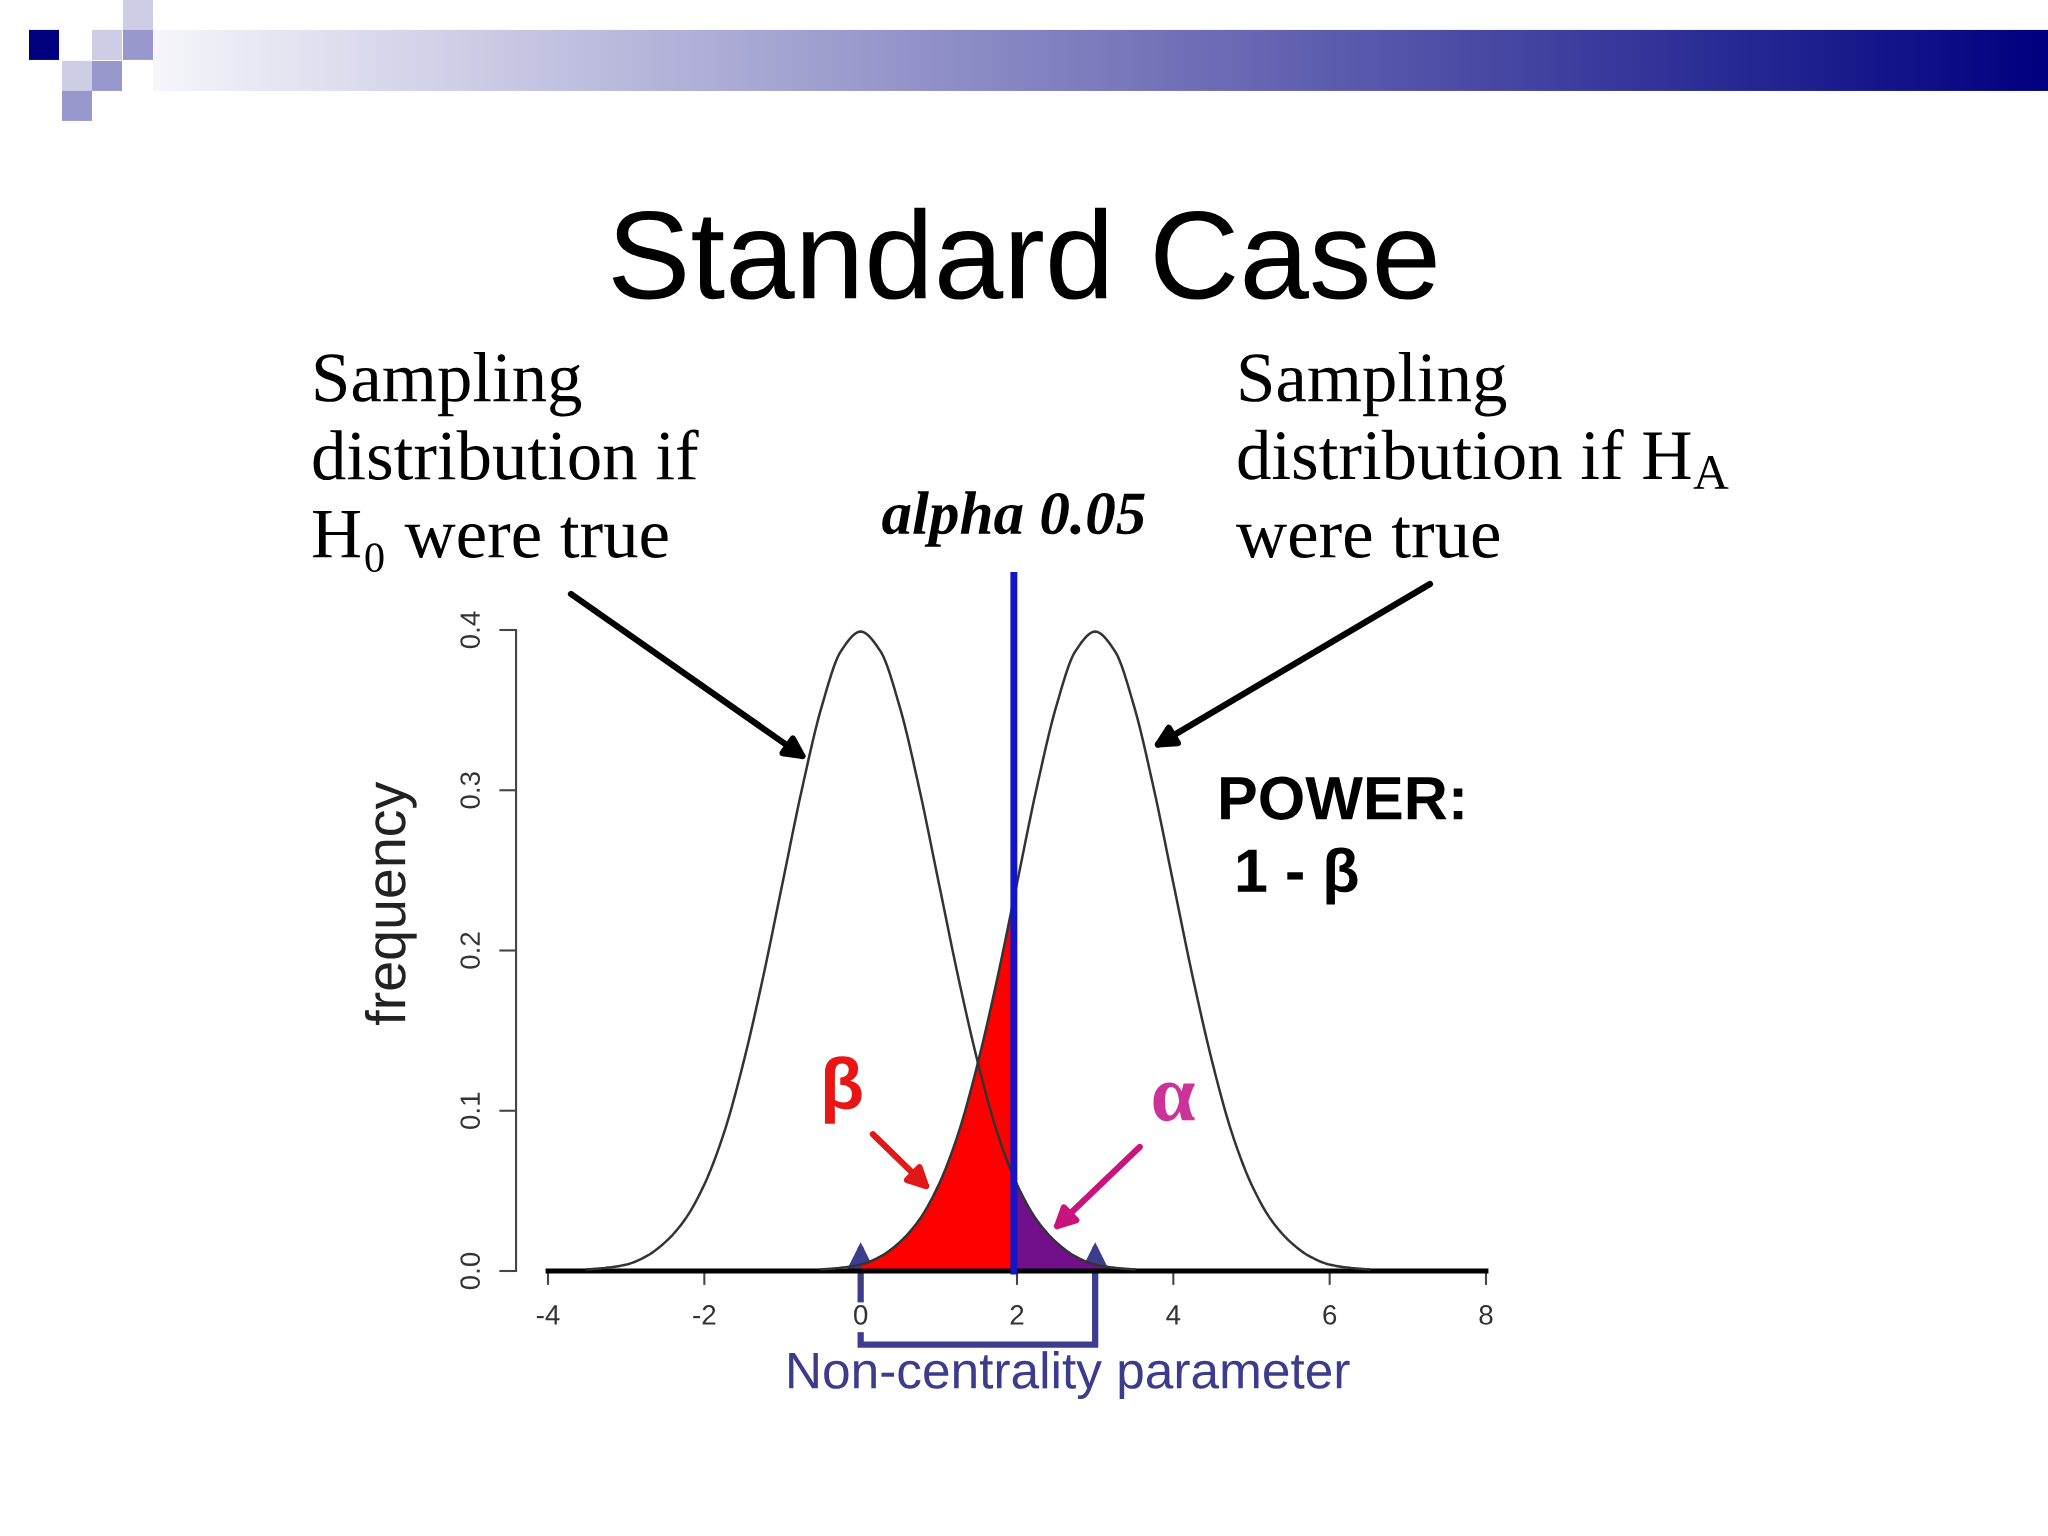 The height and width of the screenshot is (1536, 2048). What do you see at coordinates (1017, 1315) in the screenshot?
I see `x-tick-label: 2` at bounding box center [1017, 1315].